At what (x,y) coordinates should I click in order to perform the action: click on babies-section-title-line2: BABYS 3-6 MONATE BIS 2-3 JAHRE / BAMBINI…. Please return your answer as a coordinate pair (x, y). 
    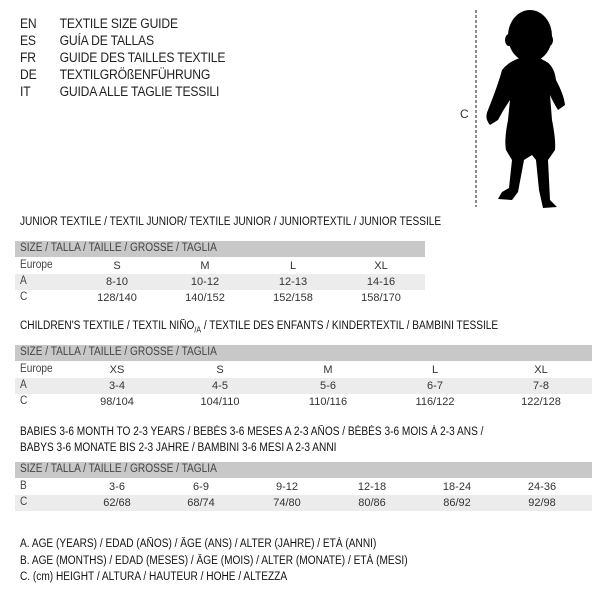
    Looking at the image, I should click on (178, 448).